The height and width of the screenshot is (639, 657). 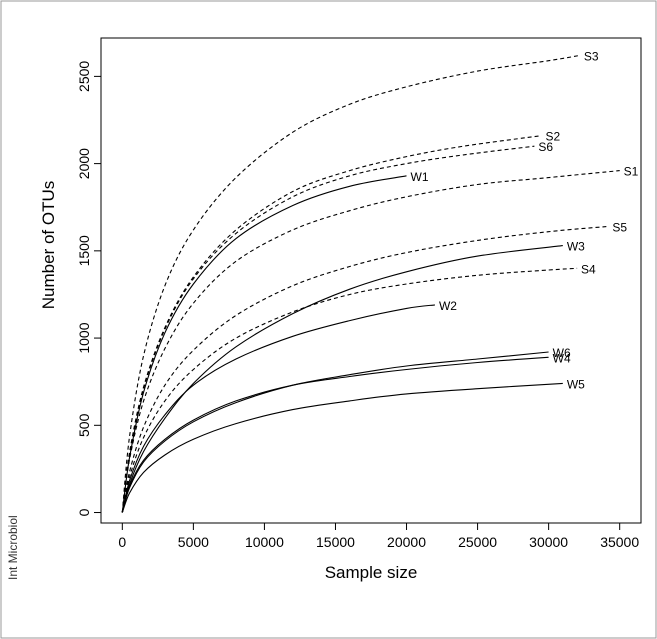 What do you see at coordinates (576, 384) in the screenshot?
I see `series-label-w5: W5` at bounding box center [576, 384].